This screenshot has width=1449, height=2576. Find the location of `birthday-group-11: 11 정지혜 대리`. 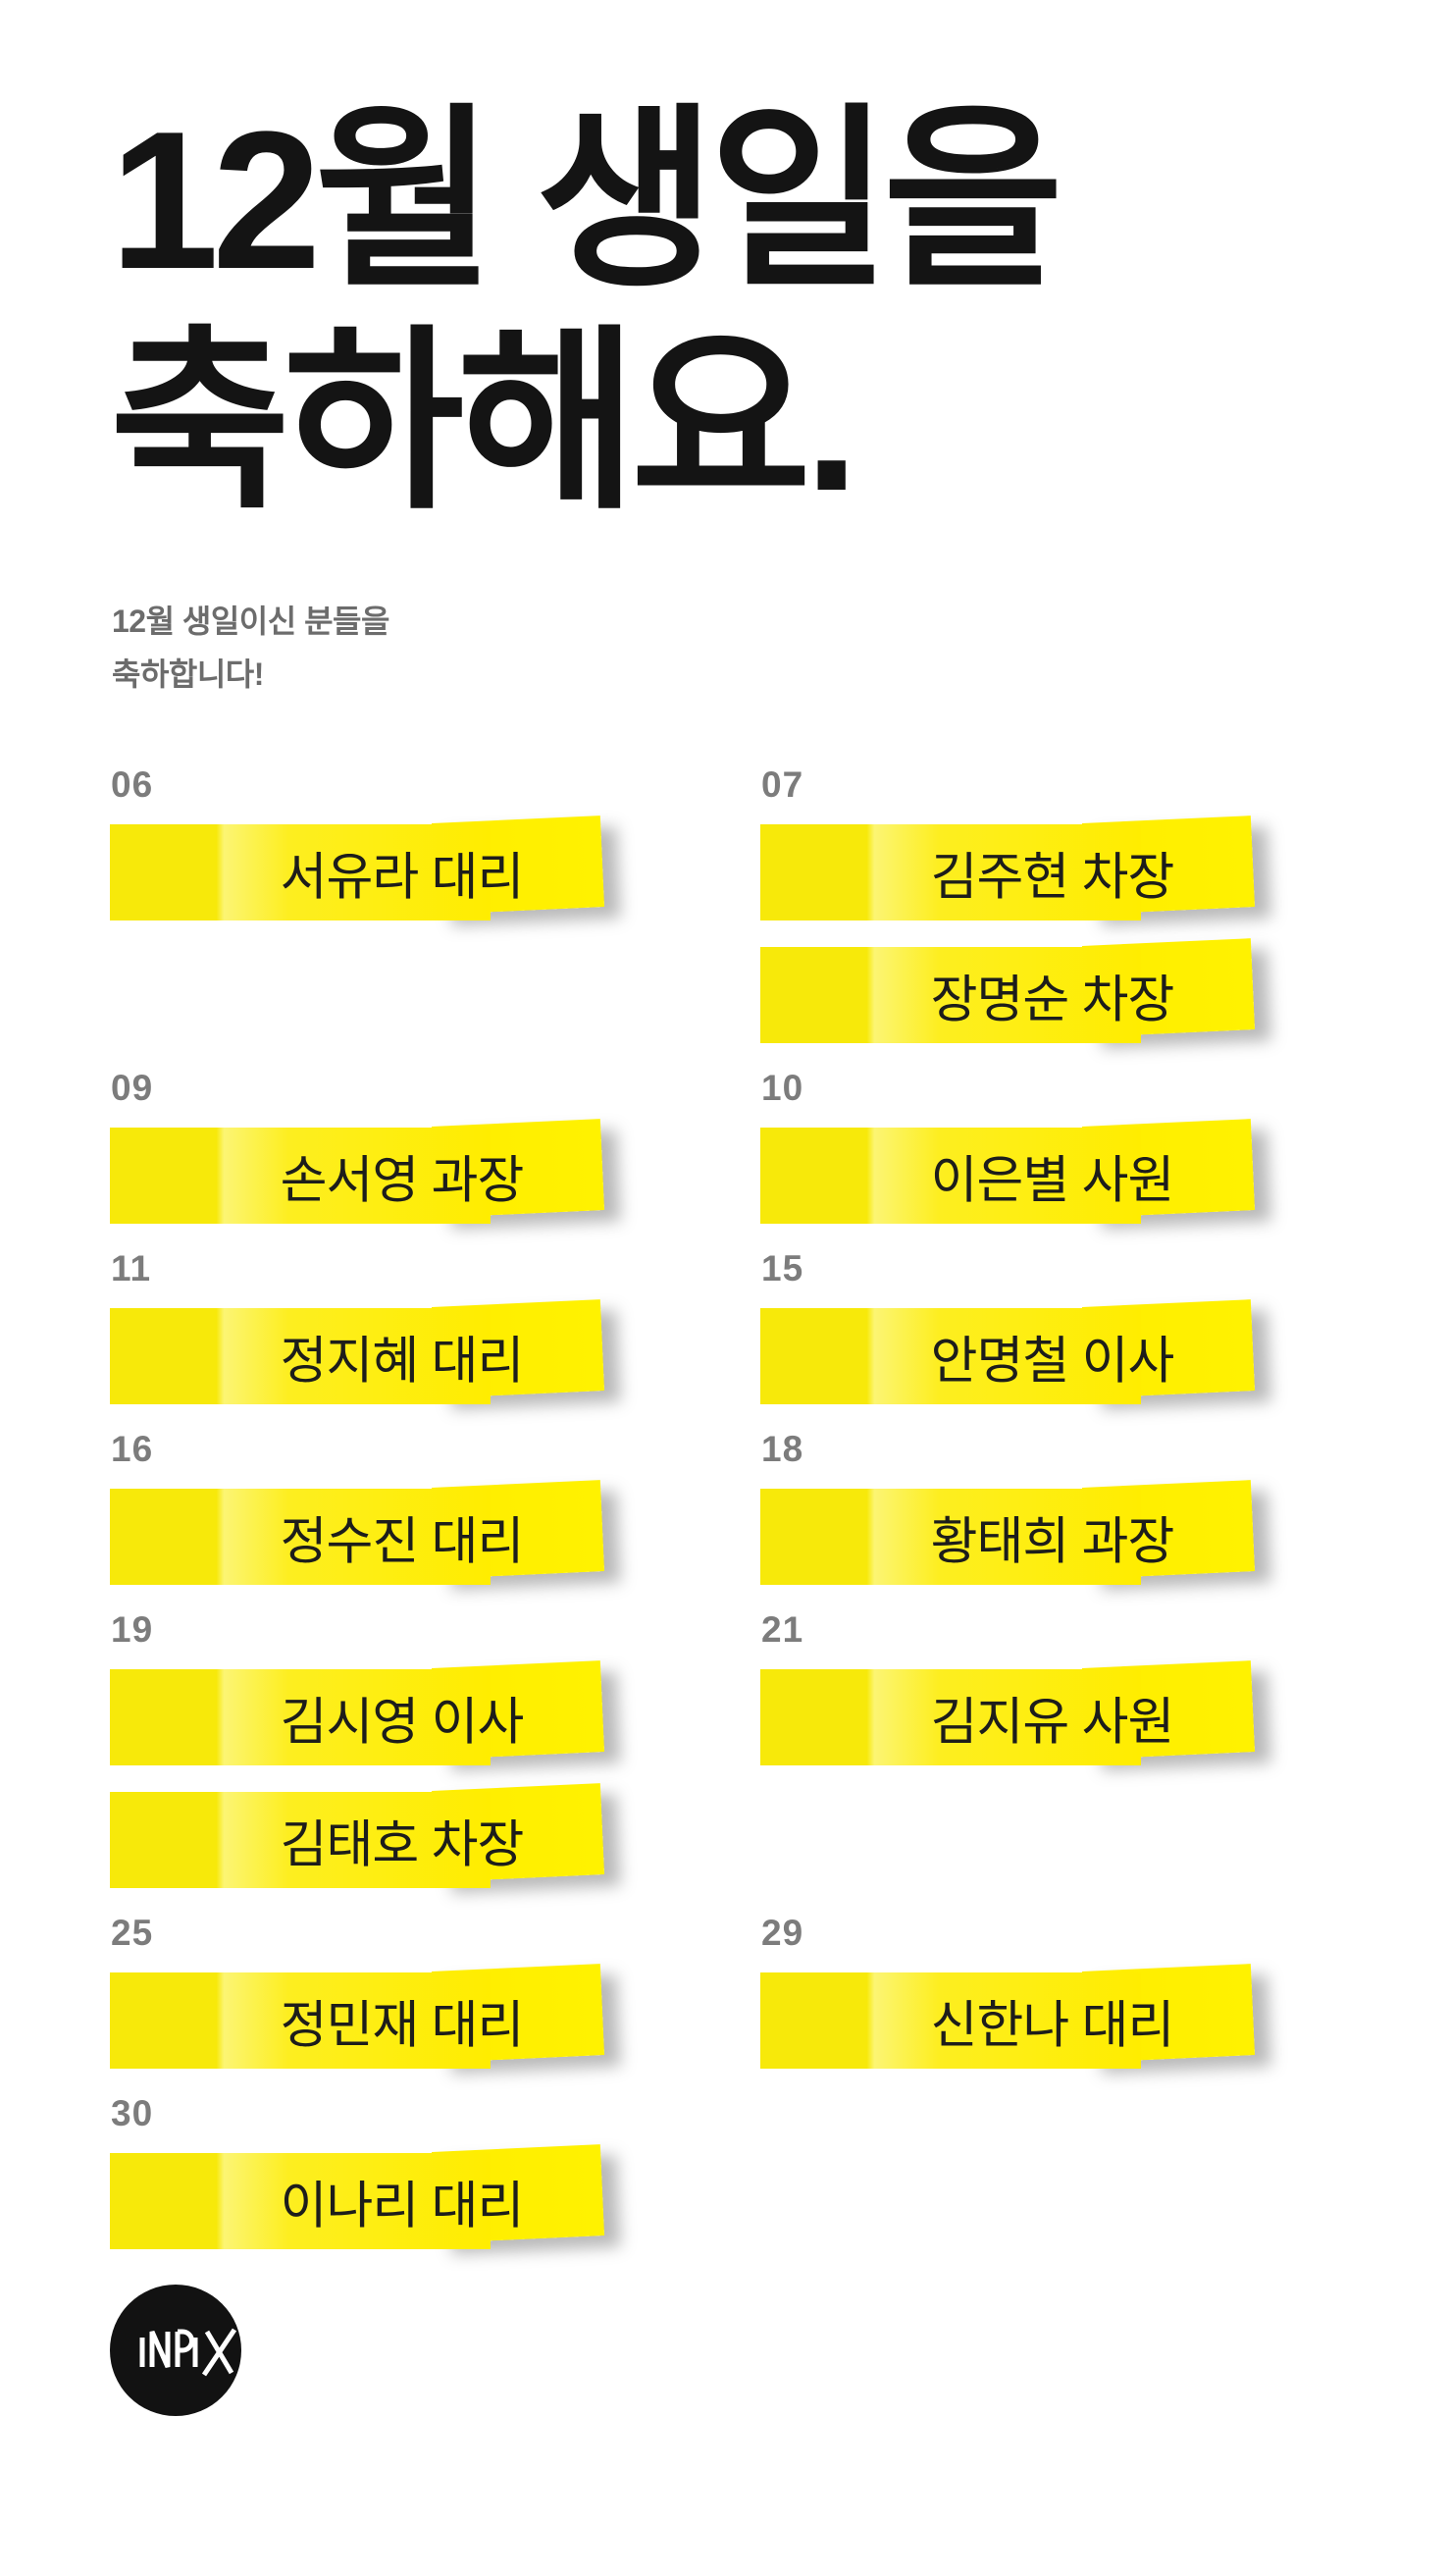

birthday-group-11: 11 정지혜 대리 is located at coordinates (357, 1325).